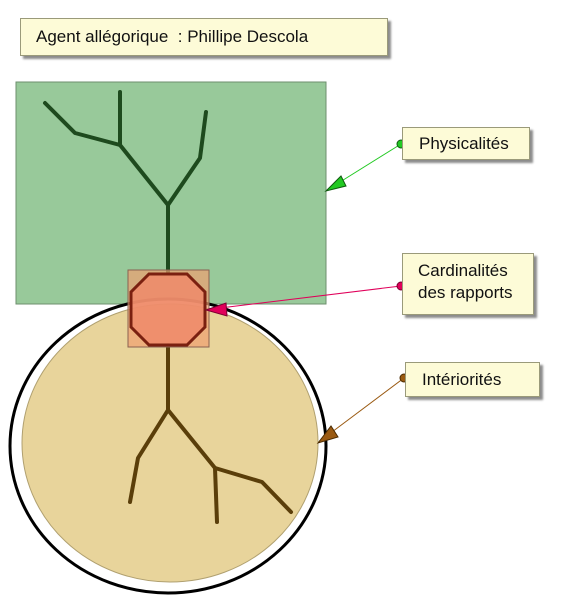  What do you see at coordinates (168, 309) in the screenshot?
I see `junction-octagon` at bounding box center [168, 309].